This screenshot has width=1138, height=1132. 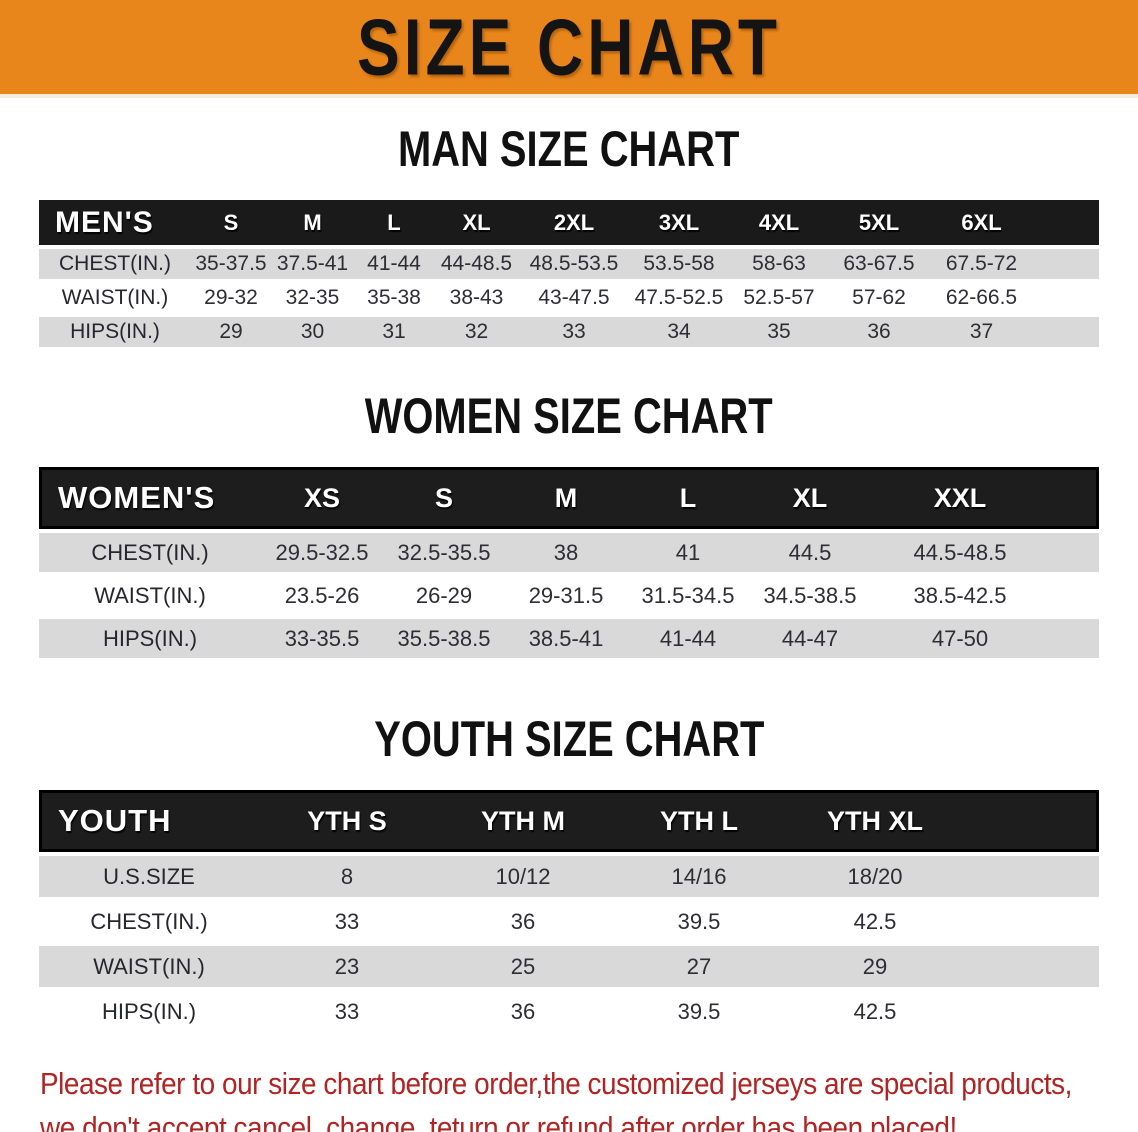 What do you see at coordinates (476, 298) in the screenshot?
I see `size-value-cell: 38-43` at bounding box center [476, 298].